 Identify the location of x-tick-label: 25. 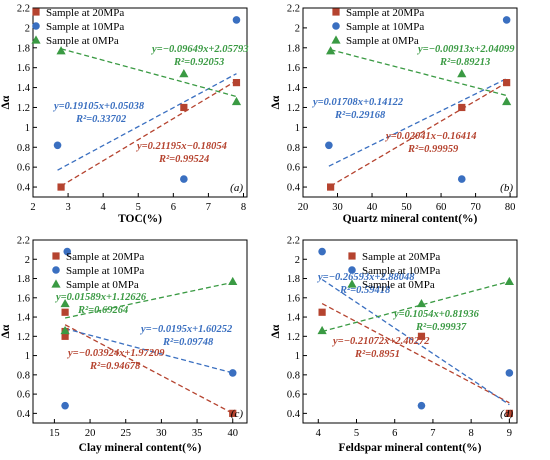
(125, 433).